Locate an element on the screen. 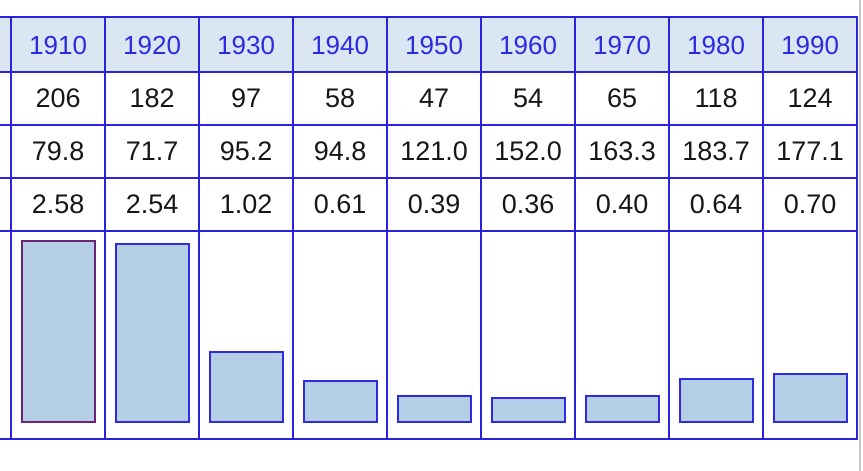 The width and height of the screenshot is (863, 471). table-cell: 2.58 is located at coordinates (58, 204).